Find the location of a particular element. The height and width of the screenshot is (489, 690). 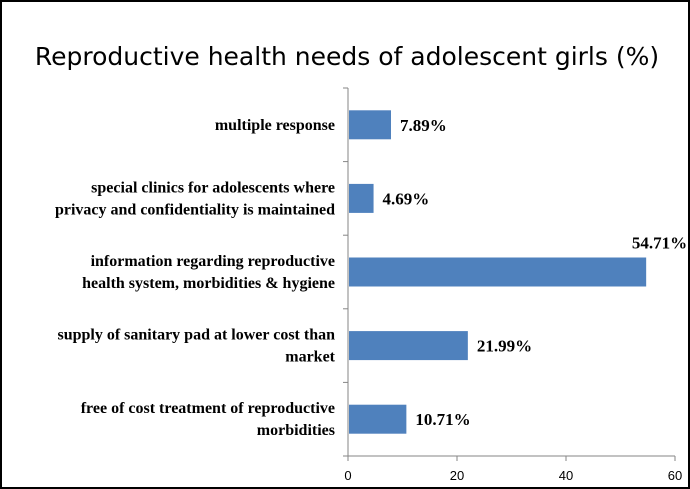

data-label: 7.89% is located at coordinates (423, 125).